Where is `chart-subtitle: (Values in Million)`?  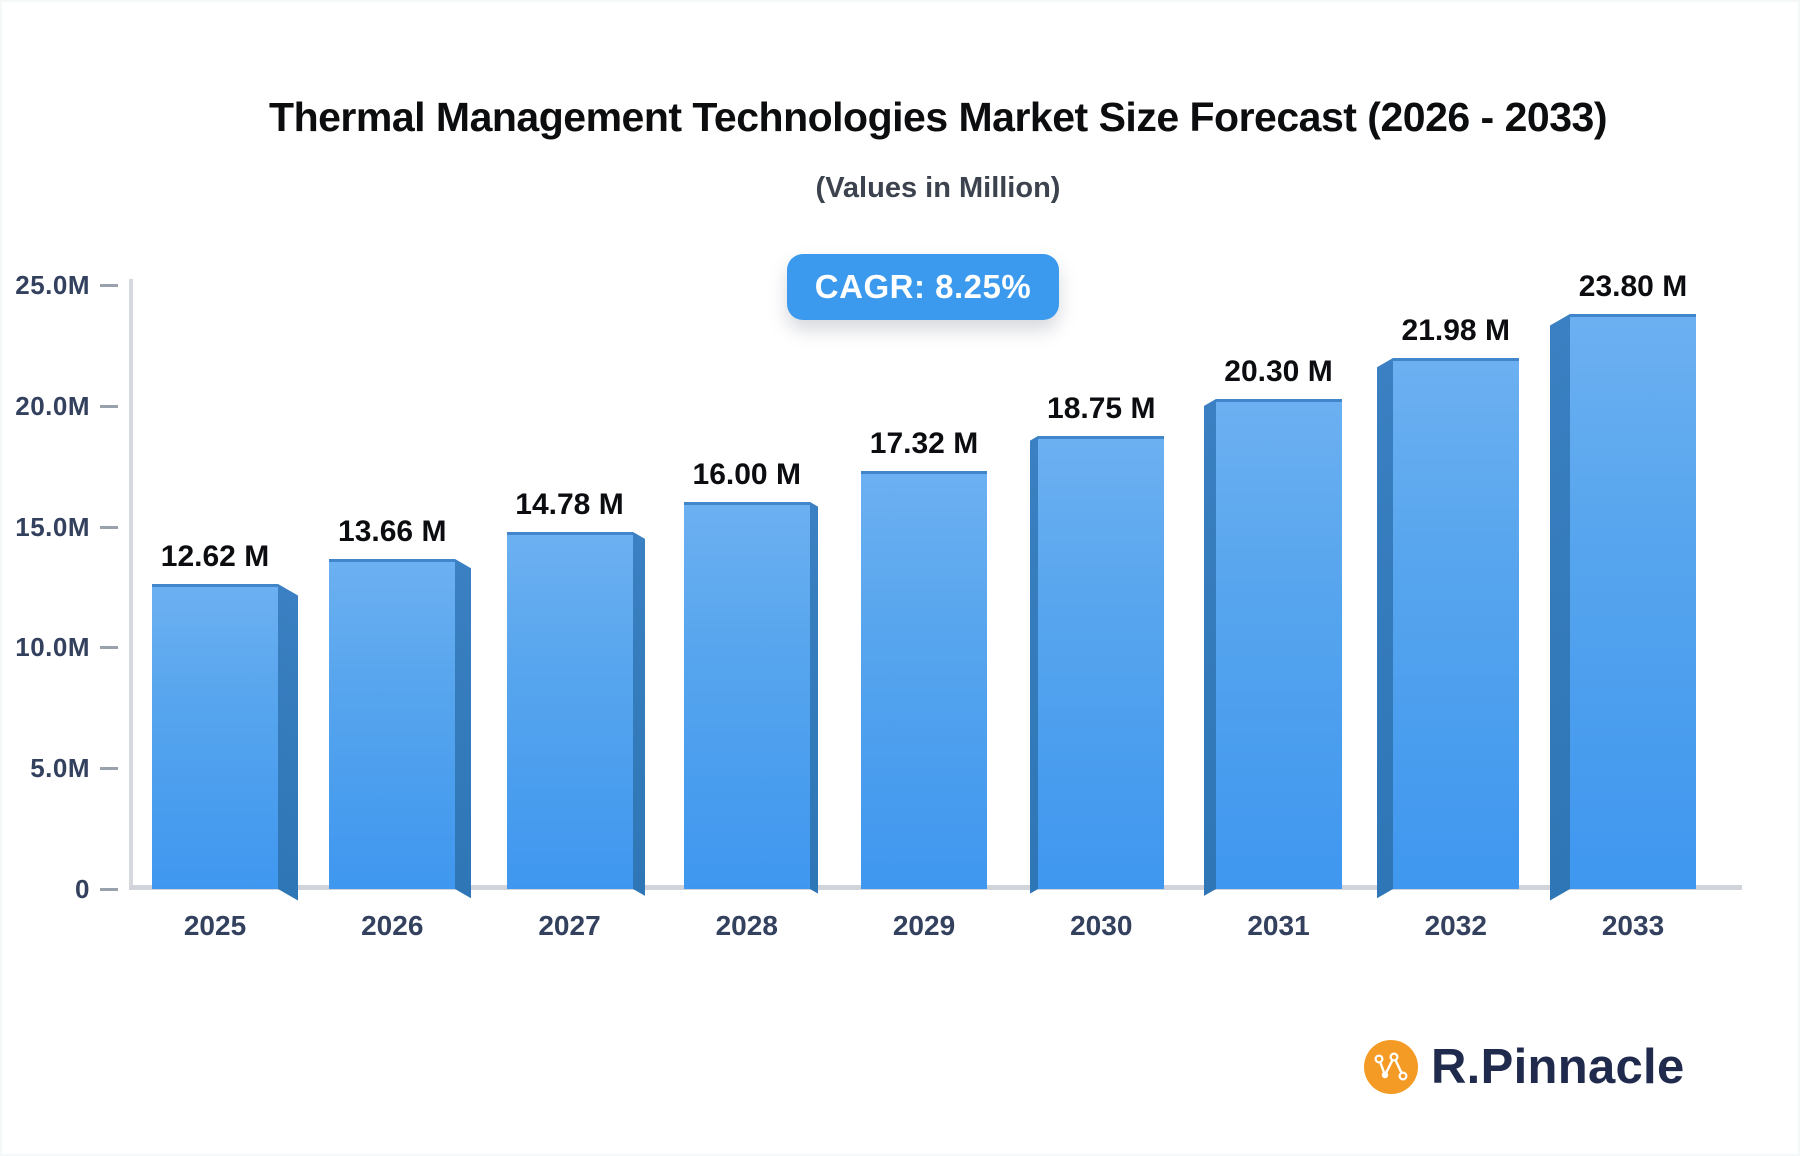
chart-subtitle: (Values in Million) is located at coordinates (938, 188).